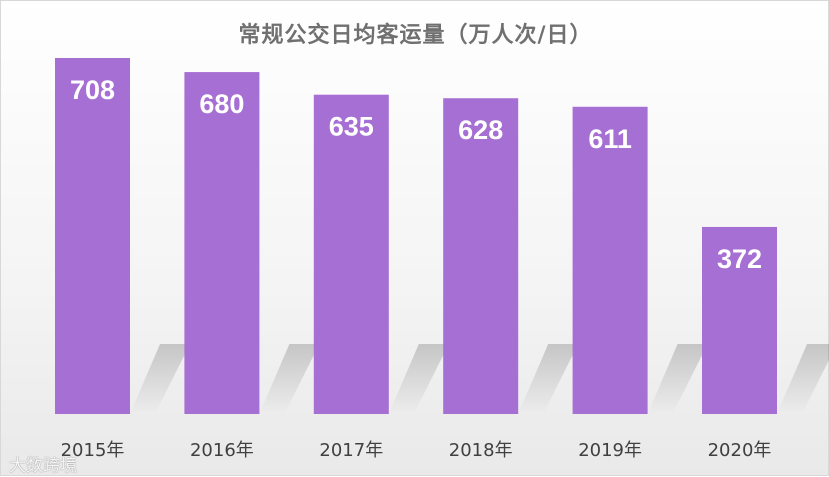  I want to click on x-tick-label: 2016年, so click(222, 450).